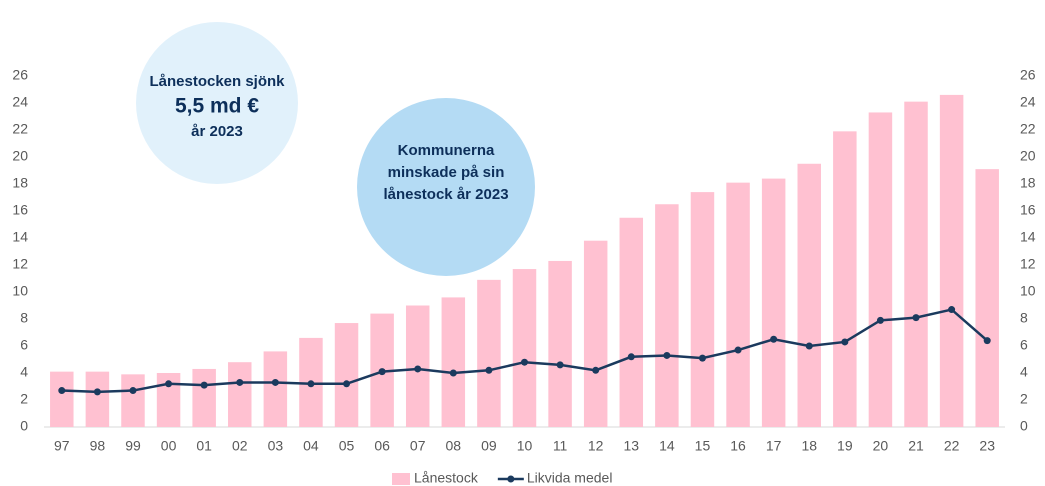  What do you see at coordinates (24, 399) in the screenshot?
I see `y-tick-label: 2` at bounding box center [24, 399].